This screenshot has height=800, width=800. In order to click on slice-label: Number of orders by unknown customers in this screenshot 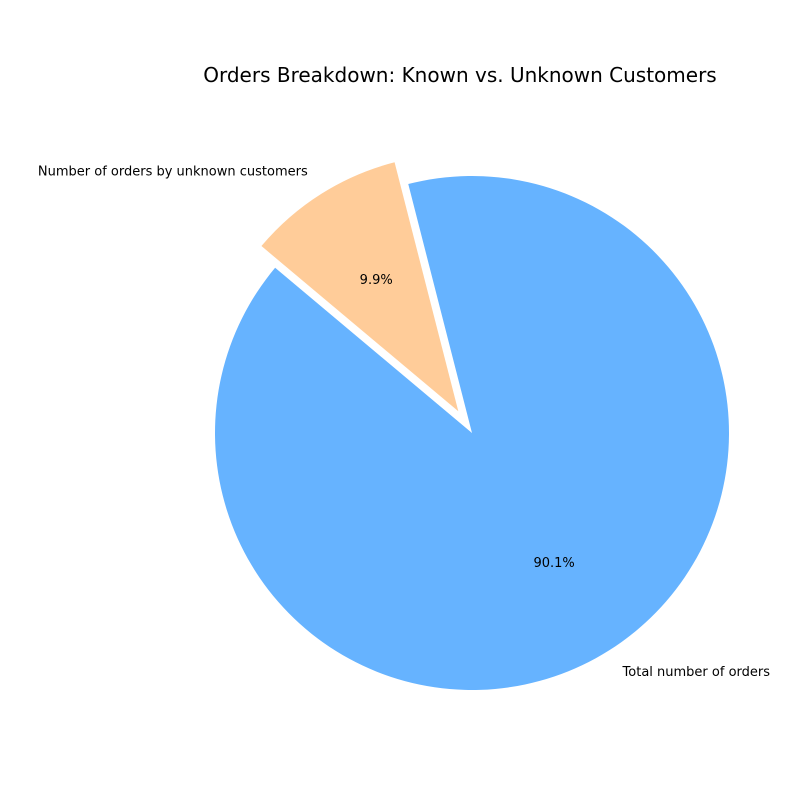, I will do `click(173, 171)`.